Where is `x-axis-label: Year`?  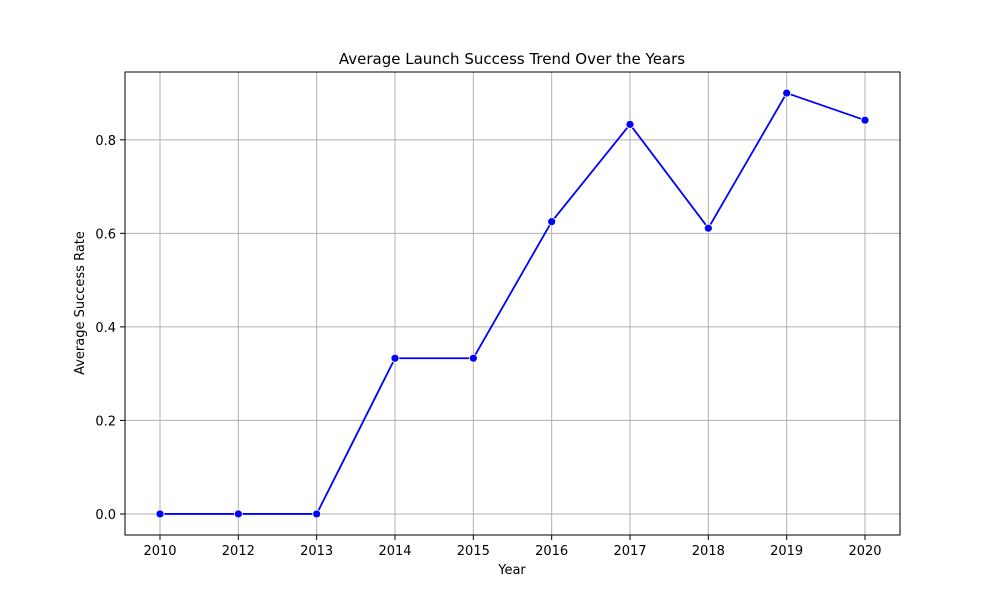 x-axis-label: Year is located at coordinates (511, 570).